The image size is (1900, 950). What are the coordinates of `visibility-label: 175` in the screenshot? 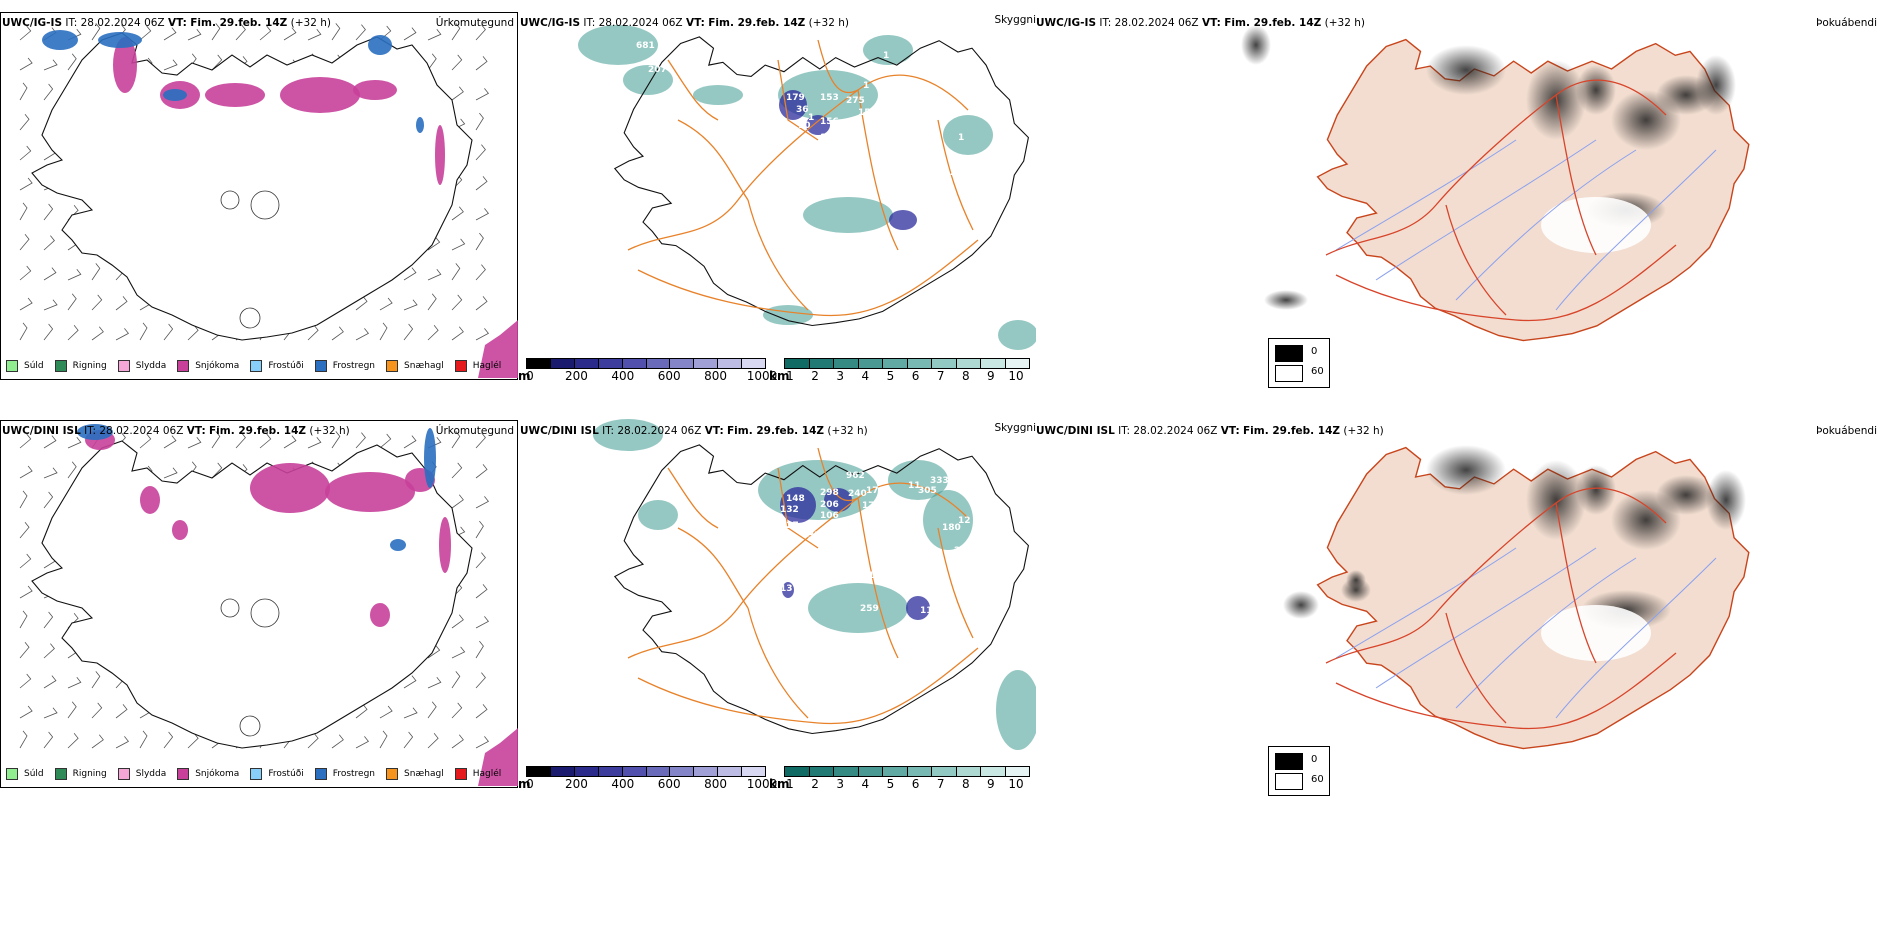 It's located at (871, 506).